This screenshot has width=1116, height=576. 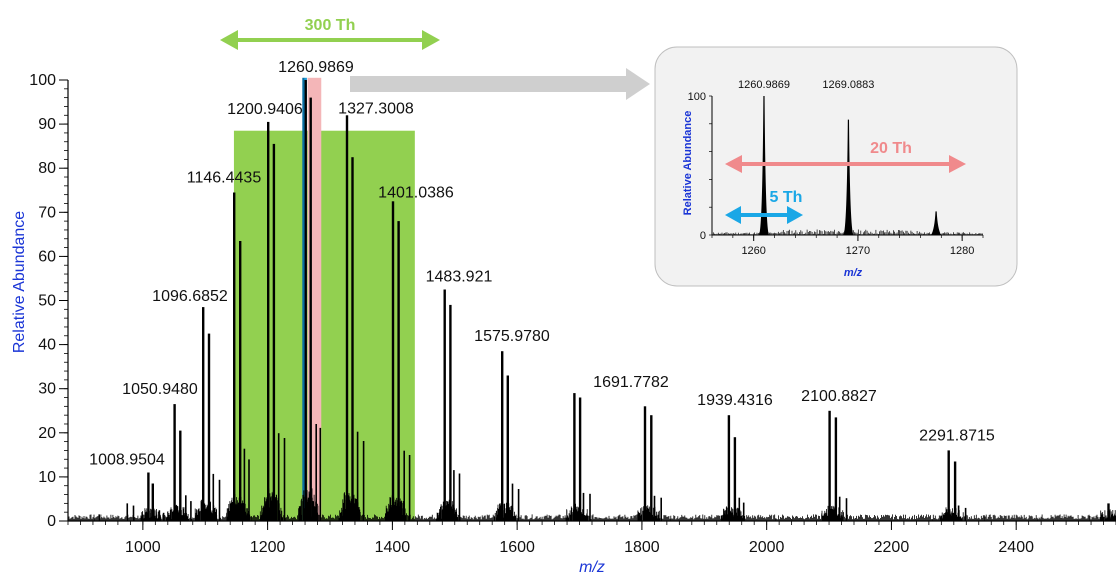 I want to click on peak-label-18: 1575.9780, so click(x=512, y=336).